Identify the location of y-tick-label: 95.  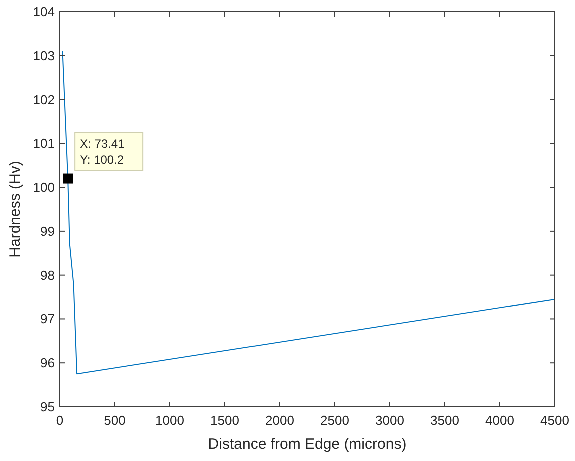
(47, 407).